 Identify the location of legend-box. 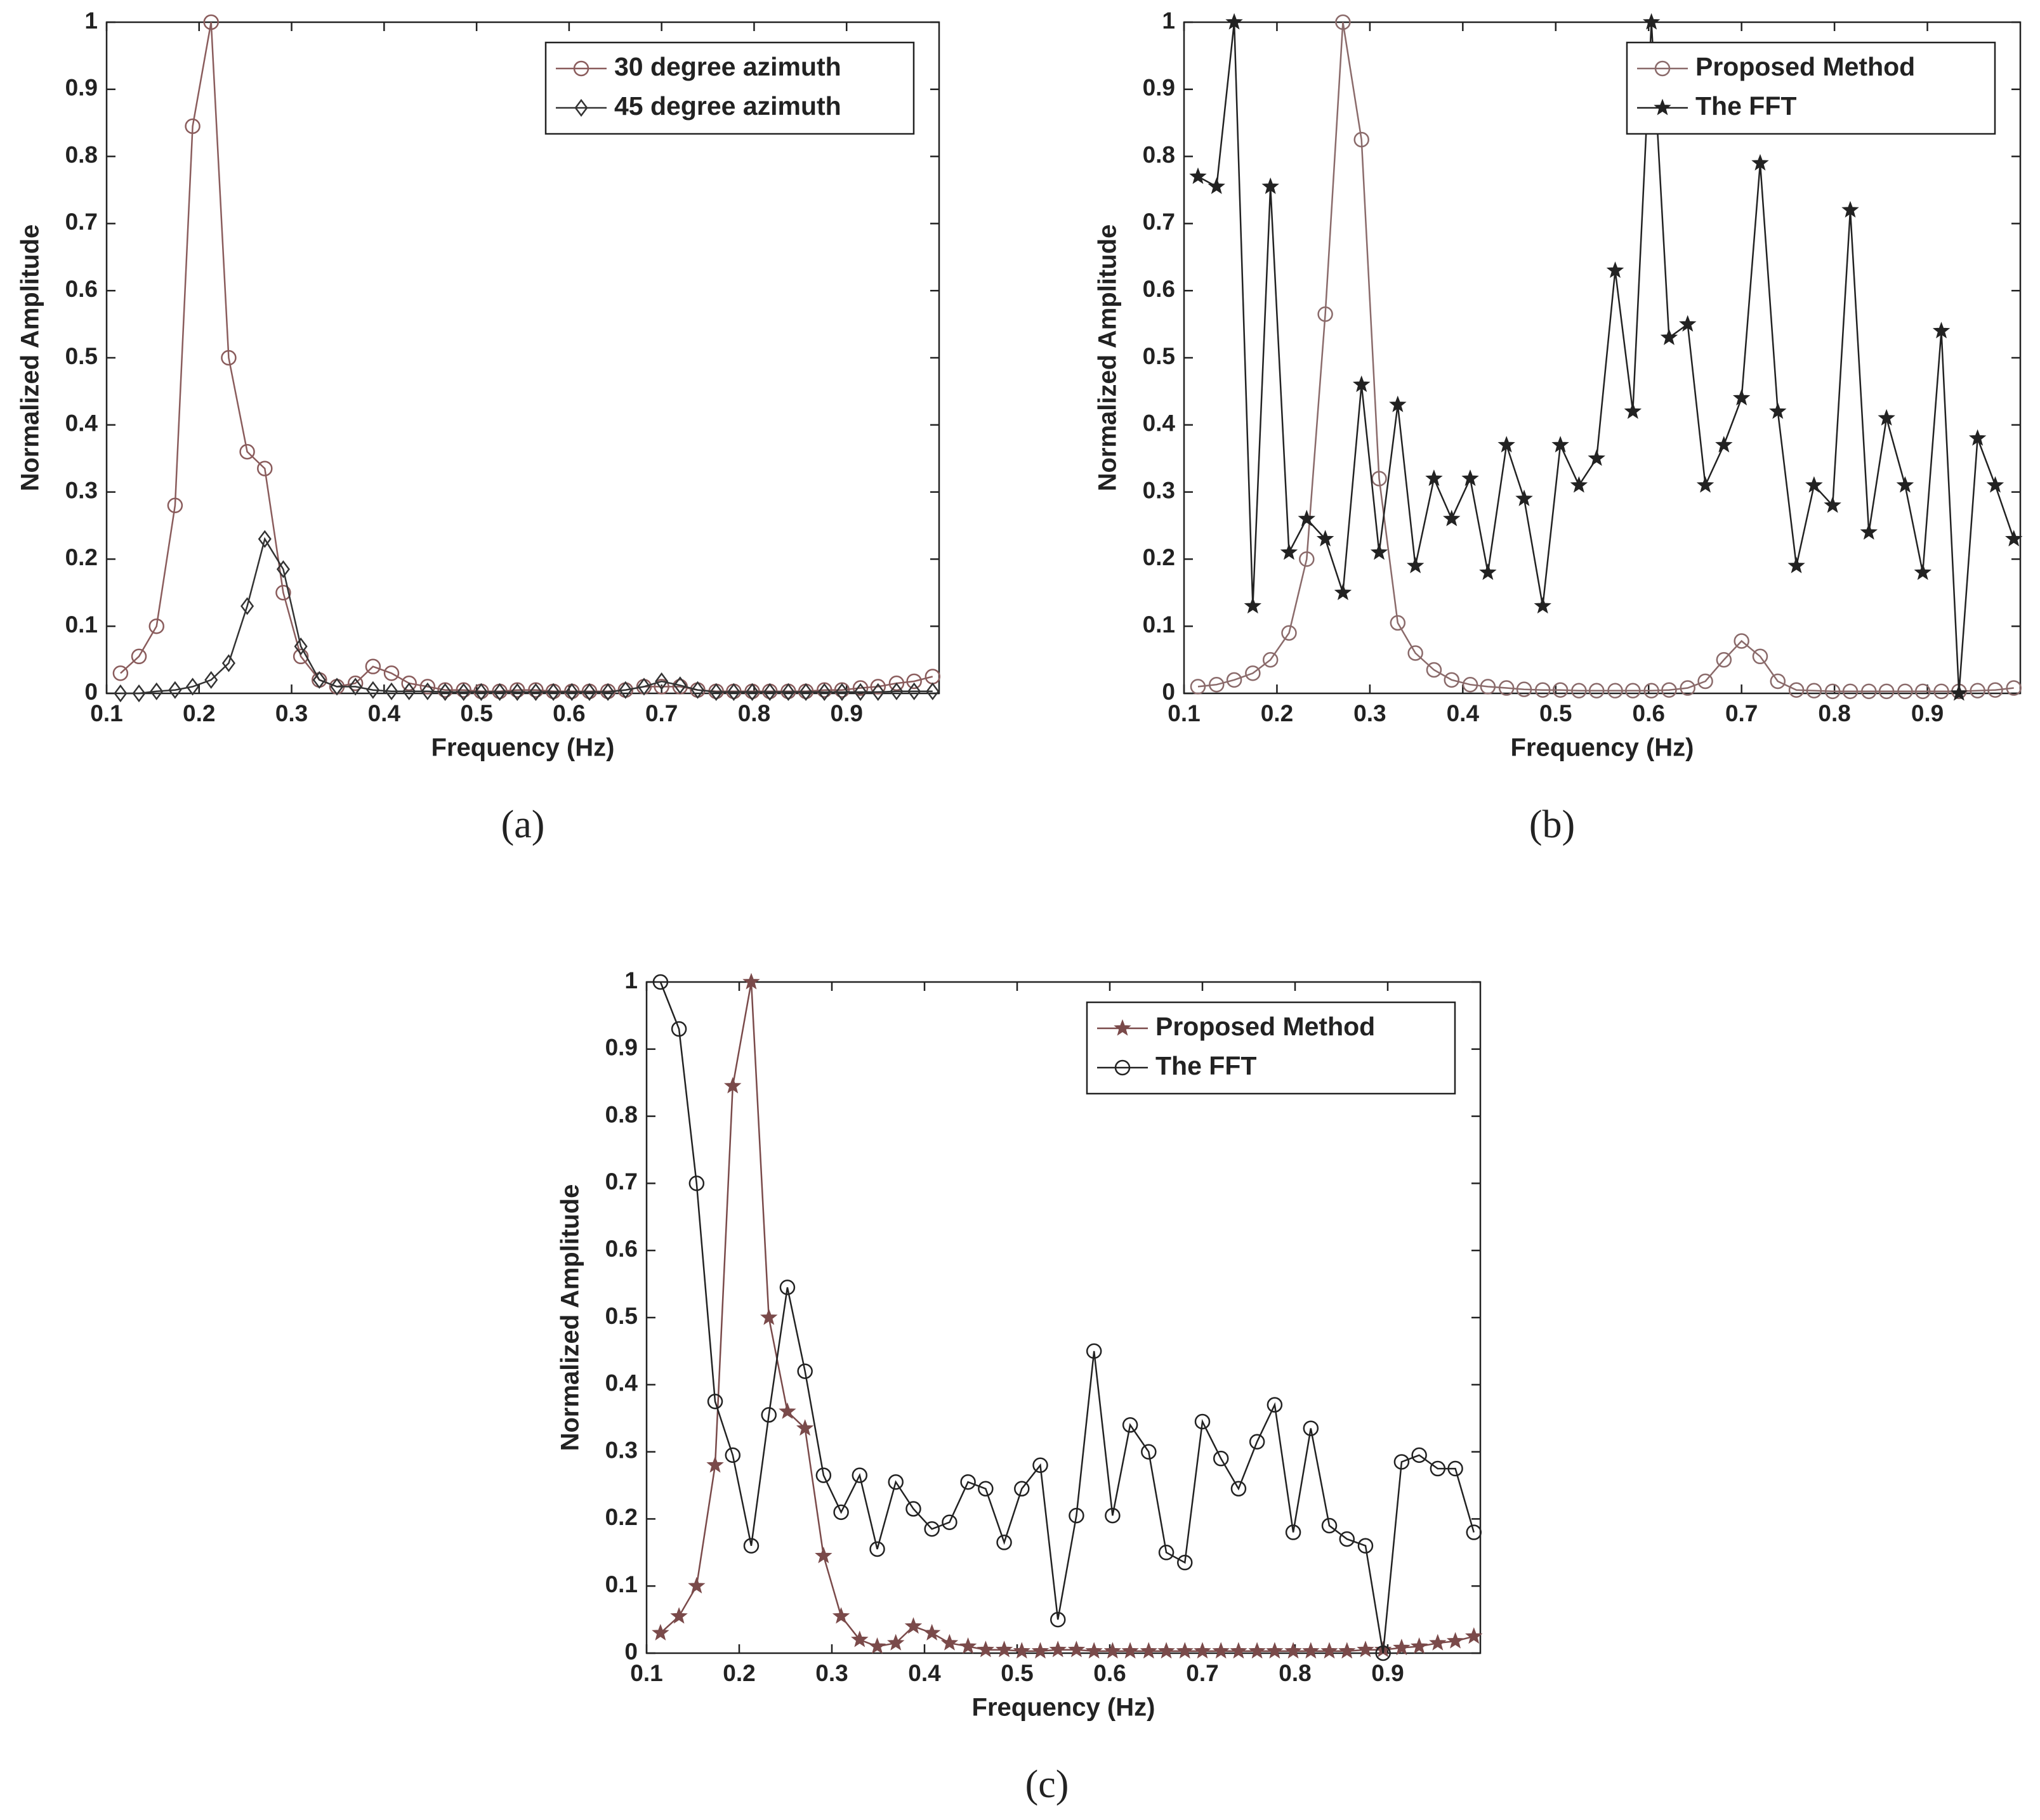
(729, 88).